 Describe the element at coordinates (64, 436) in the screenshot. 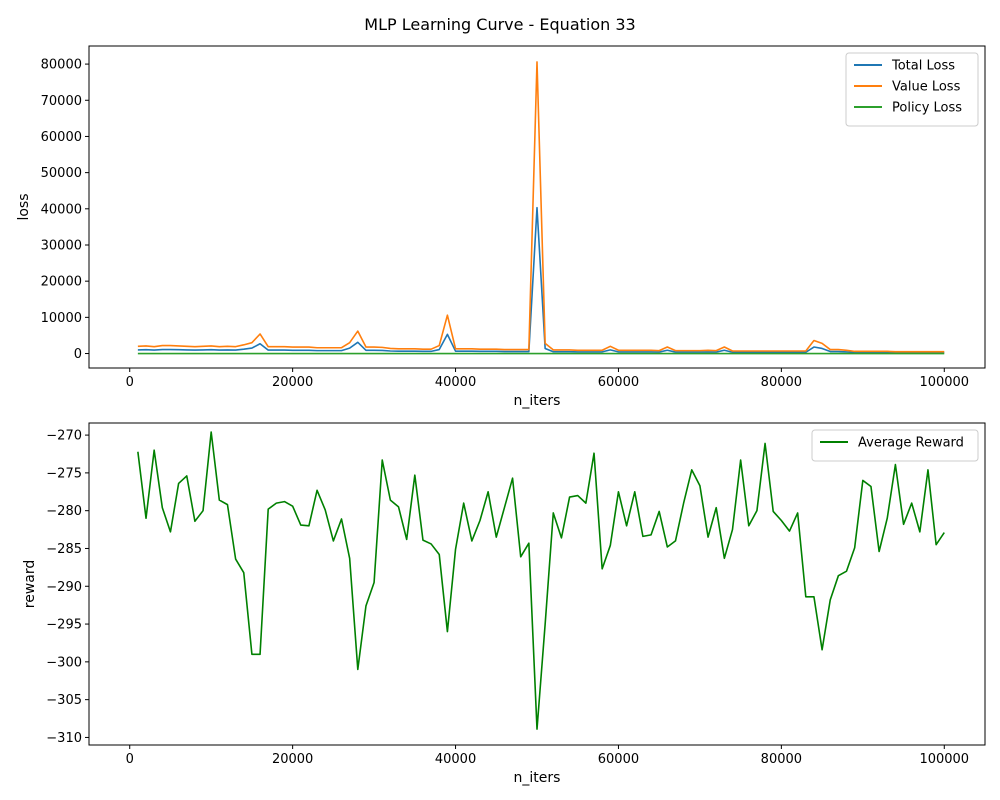

I see `y-tick-label: −270` at that location.